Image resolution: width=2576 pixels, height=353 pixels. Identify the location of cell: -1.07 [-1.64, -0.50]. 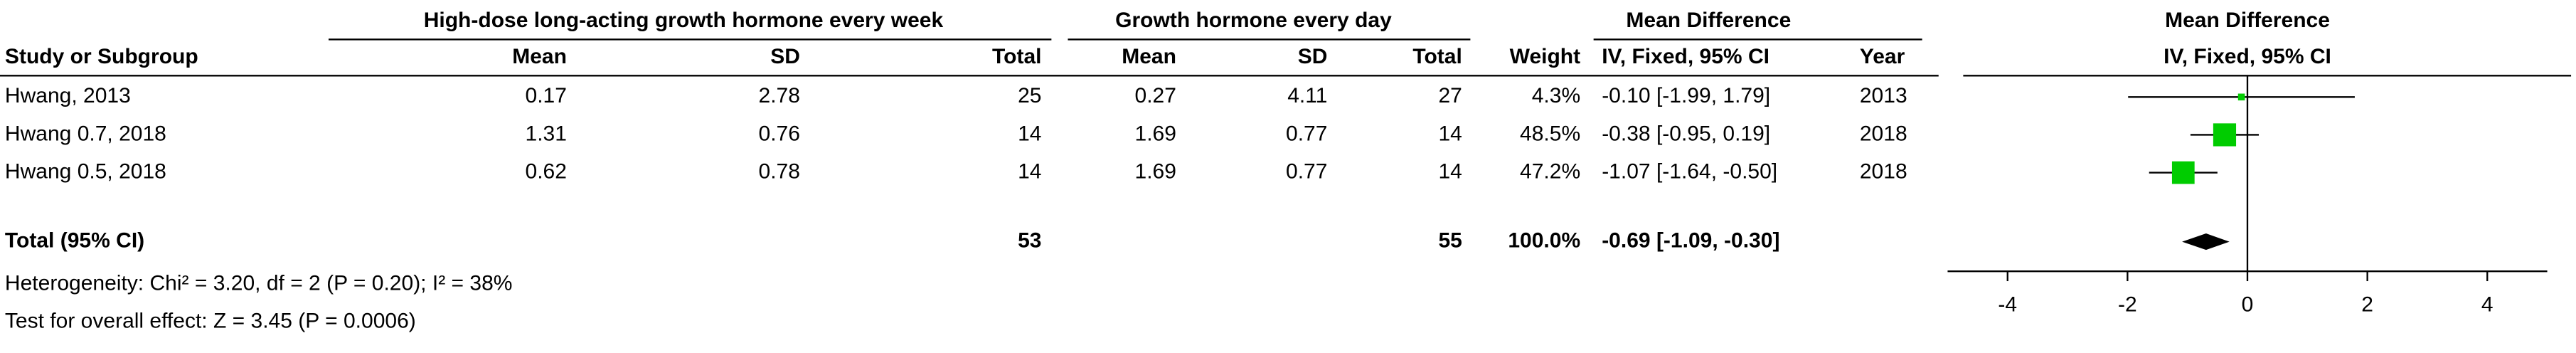
(1689, 172).